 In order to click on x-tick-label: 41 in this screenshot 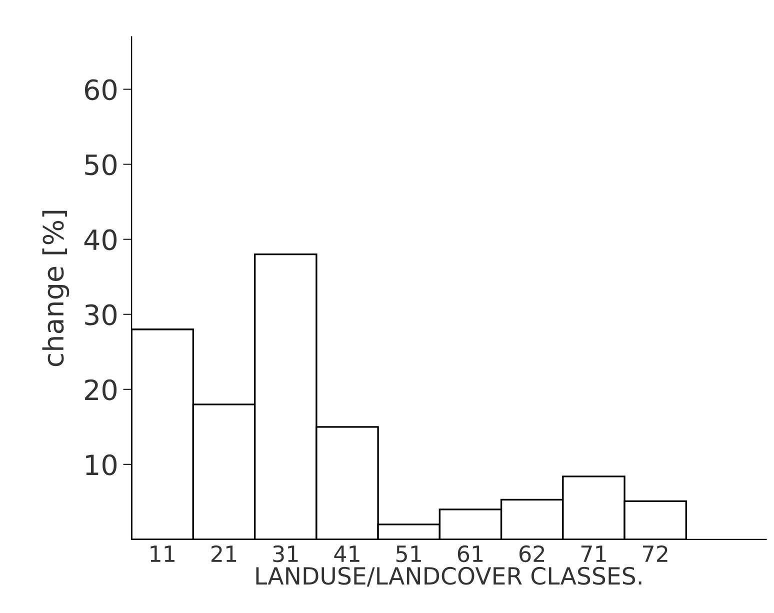, I will do `click(347, 554)`.